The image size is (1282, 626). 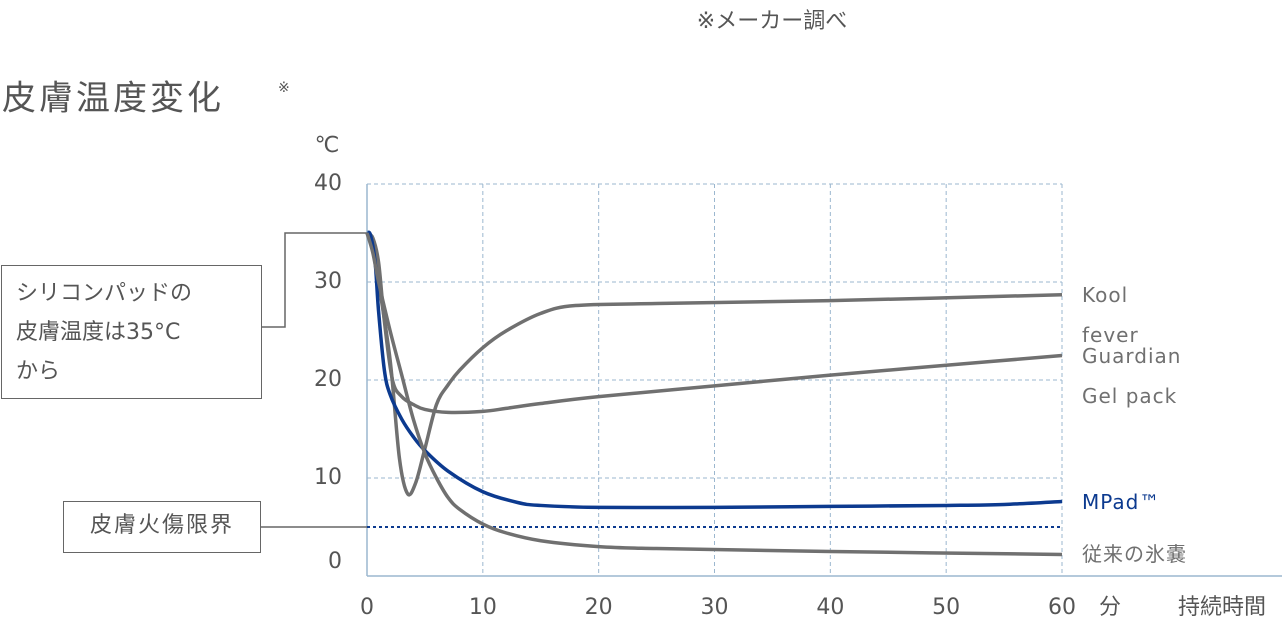 I want to click on x-tick-label: 10, so click(x=483, y=607).